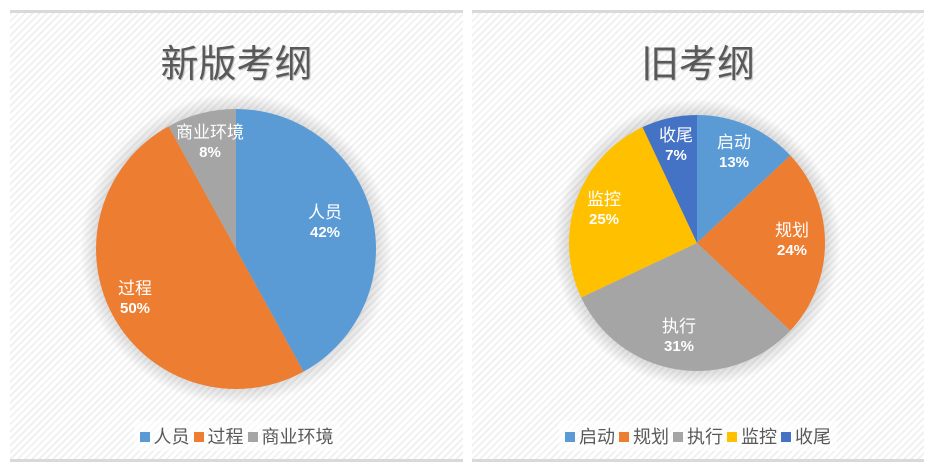  I want to click on slice-category: 启动, so click(734, 143).